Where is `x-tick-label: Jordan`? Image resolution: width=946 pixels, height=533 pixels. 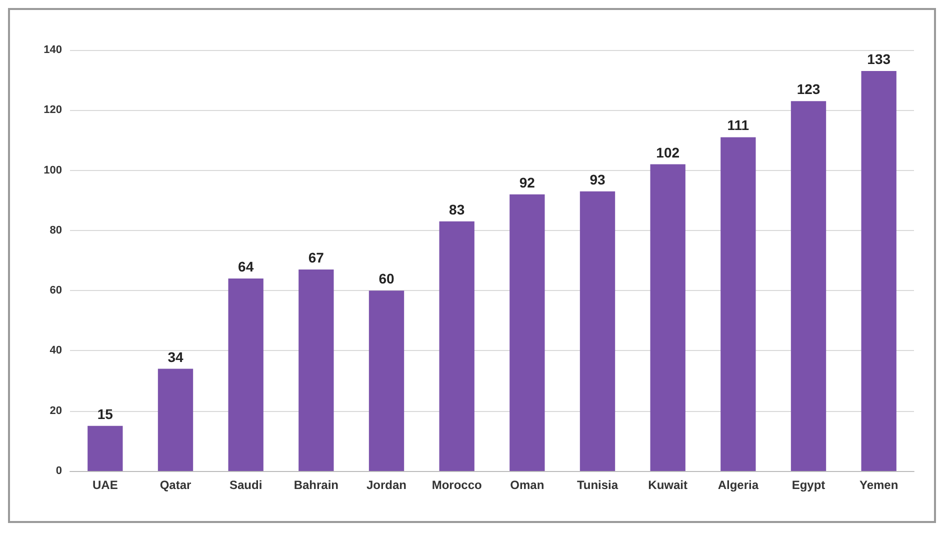 x-tick-label: Jordan is located at coordinates (386, 485).